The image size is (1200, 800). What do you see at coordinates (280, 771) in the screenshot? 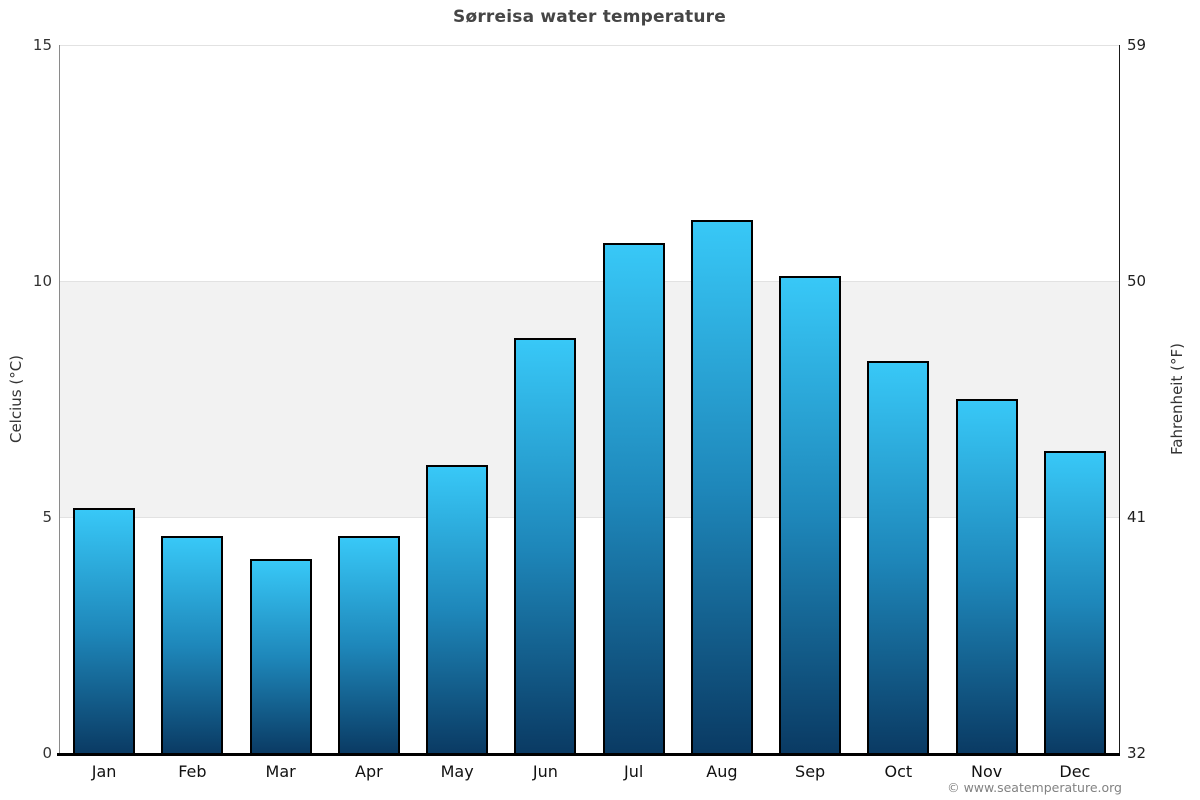
I see `x-tick-label-mar: Mar` at bounding box center [280, 771].